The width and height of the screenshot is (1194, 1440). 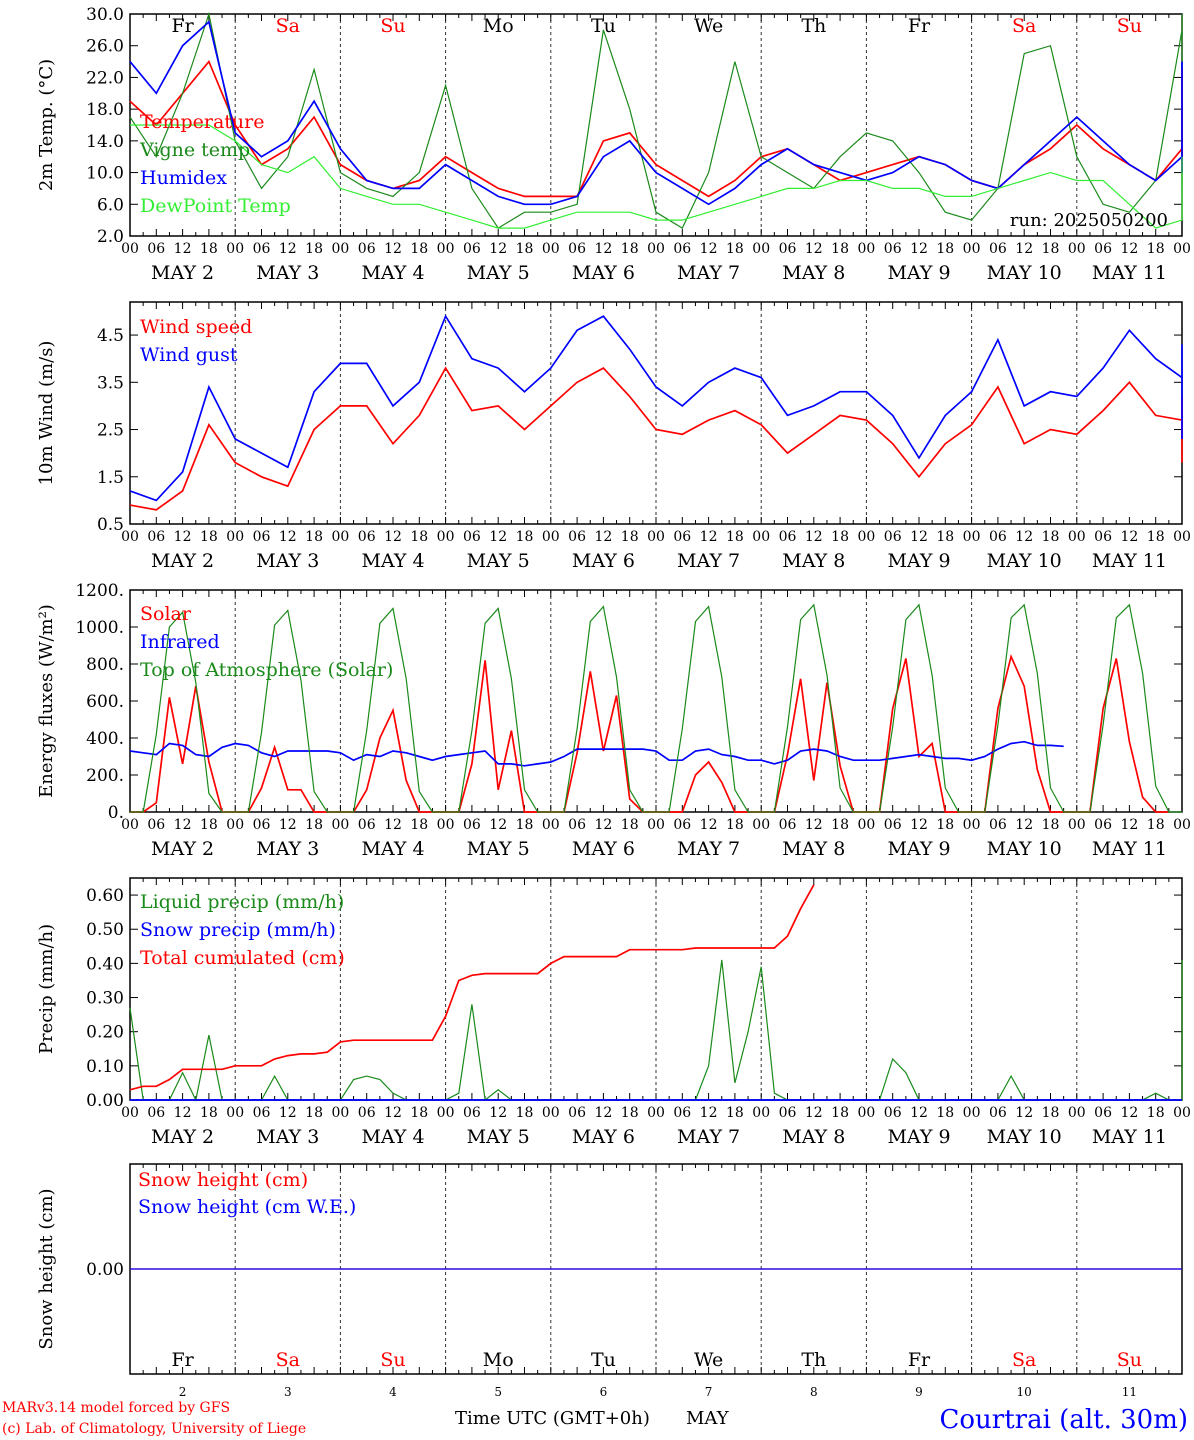 What do you see at coordinates (46, 1268) in the screenshot?
I see `y-axis-label: Snow height (cm)` at bounding box center [46, 1268].